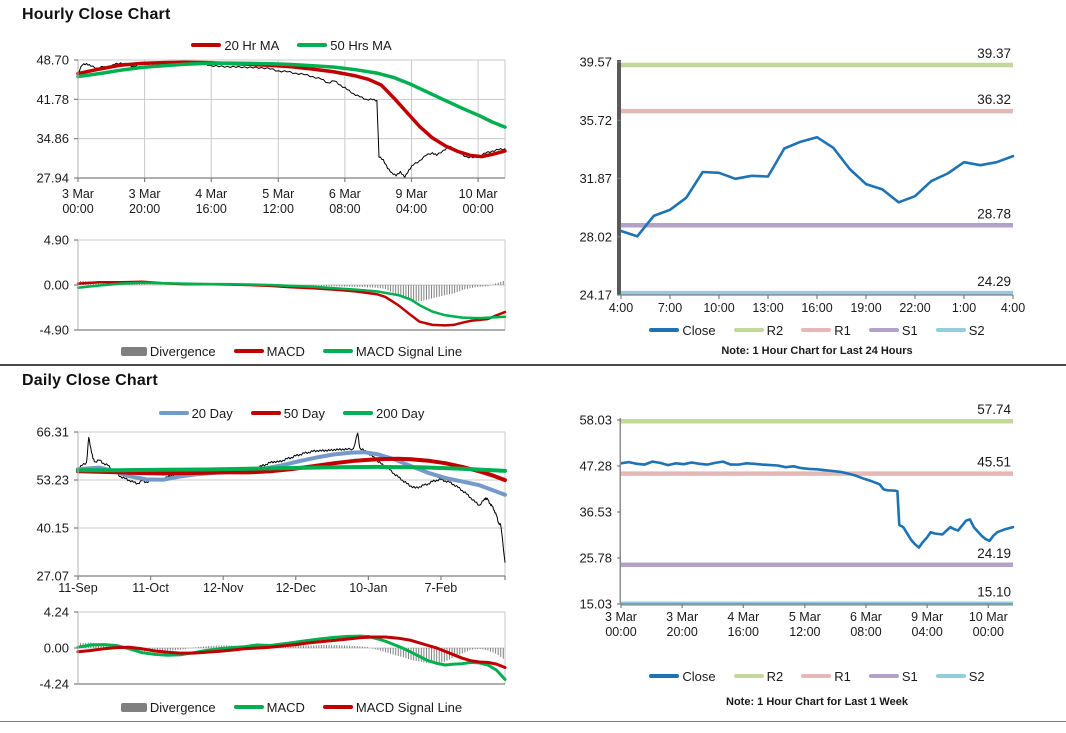 The width and height of the screenshot is (1066, 733). What do you see at coordinates (304, 413) in the screenshot?
I see `legend-label: 50 Day` at bounding box center [304, 413].